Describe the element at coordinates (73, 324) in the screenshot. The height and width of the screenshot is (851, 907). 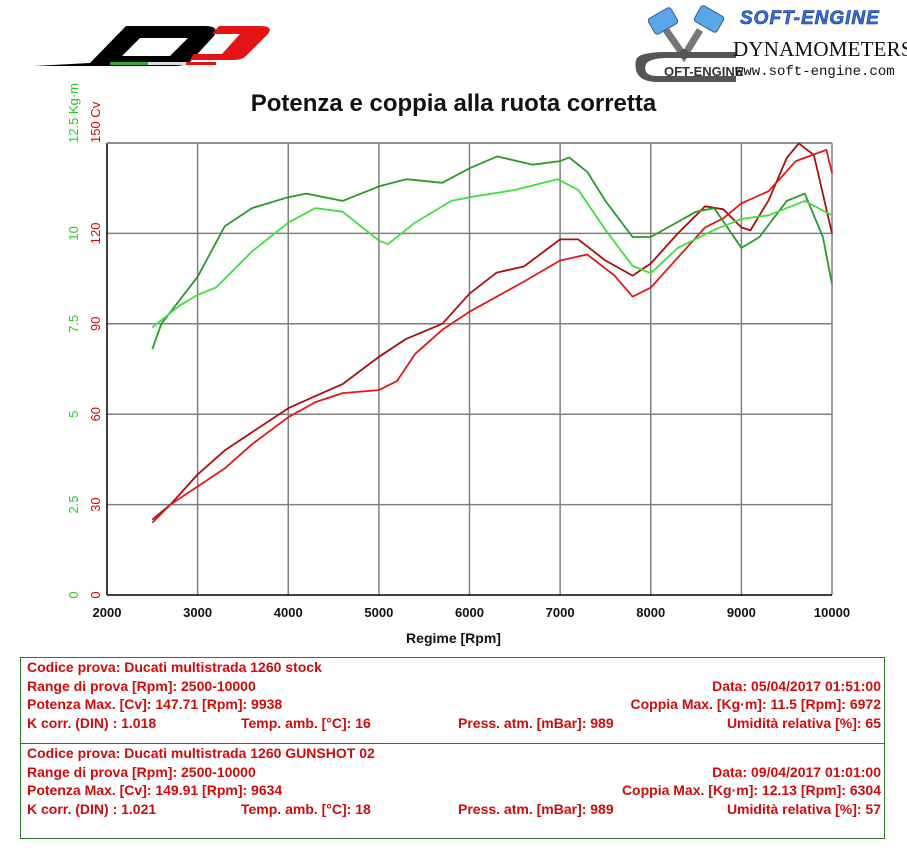
I see `svg-text: 7.5` at that location.